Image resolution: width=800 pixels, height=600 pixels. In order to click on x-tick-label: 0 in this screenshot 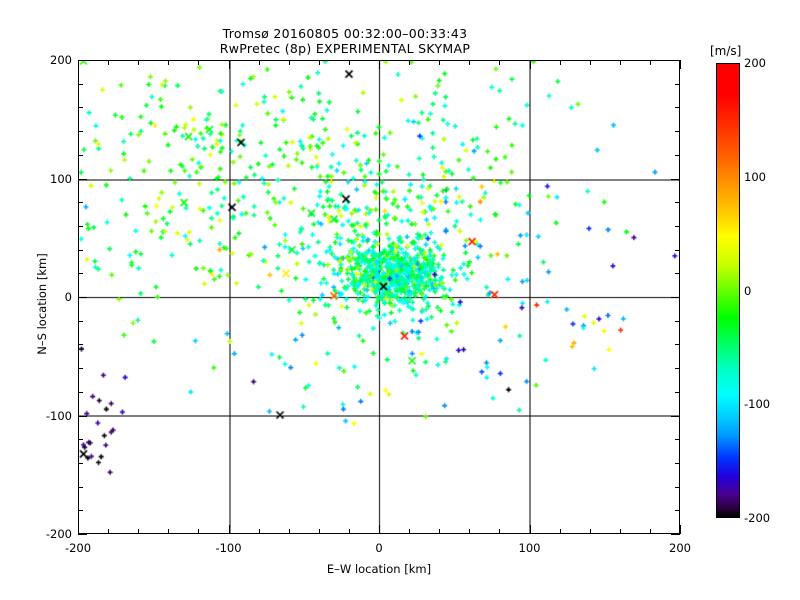, I will do `click(379, 548)`.